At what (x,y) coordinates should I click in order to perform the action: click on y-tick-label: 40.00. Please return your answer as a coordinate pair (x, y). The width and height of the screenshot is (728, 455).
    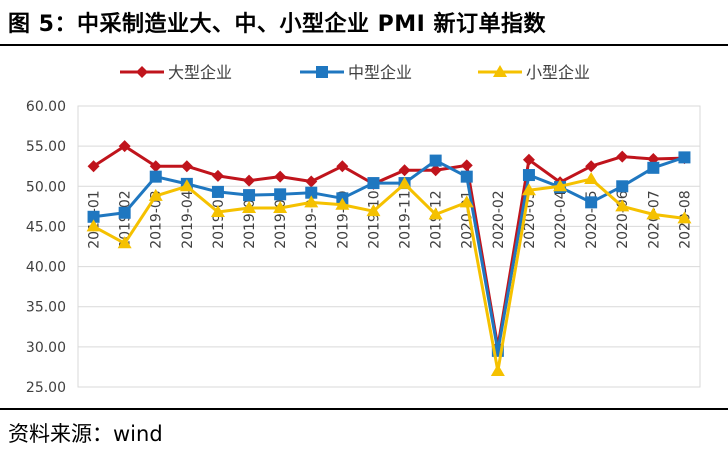
    Looking at the image, I should click on (46, 268).